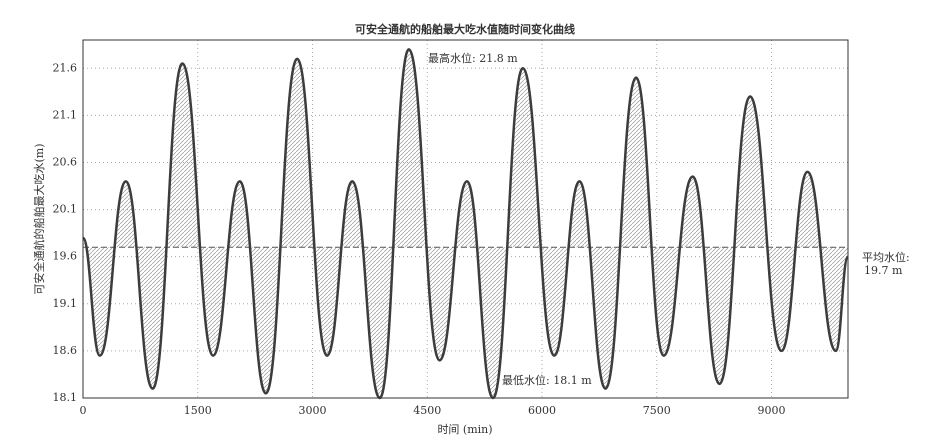 The width and height of the screenshot is (928, 445). What do you see at coordinates (473, 58) in the screenshot?
I see `annotation: 最高水位: 21.8 m` at bounding box center [473, 58].